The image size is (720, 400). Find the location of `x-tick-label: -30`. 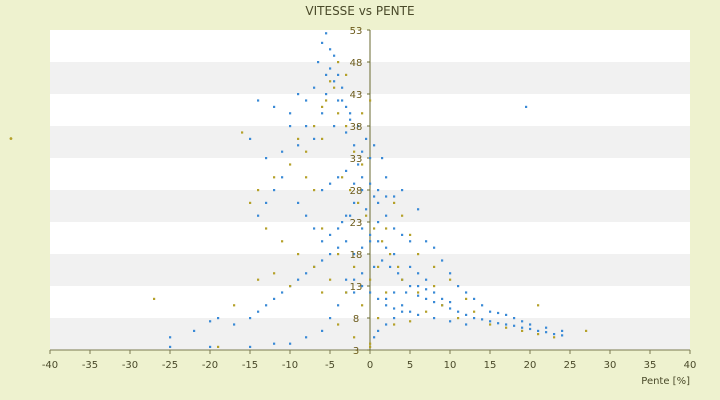

x-tick-label: -30 is located at coordinates (130, 365).